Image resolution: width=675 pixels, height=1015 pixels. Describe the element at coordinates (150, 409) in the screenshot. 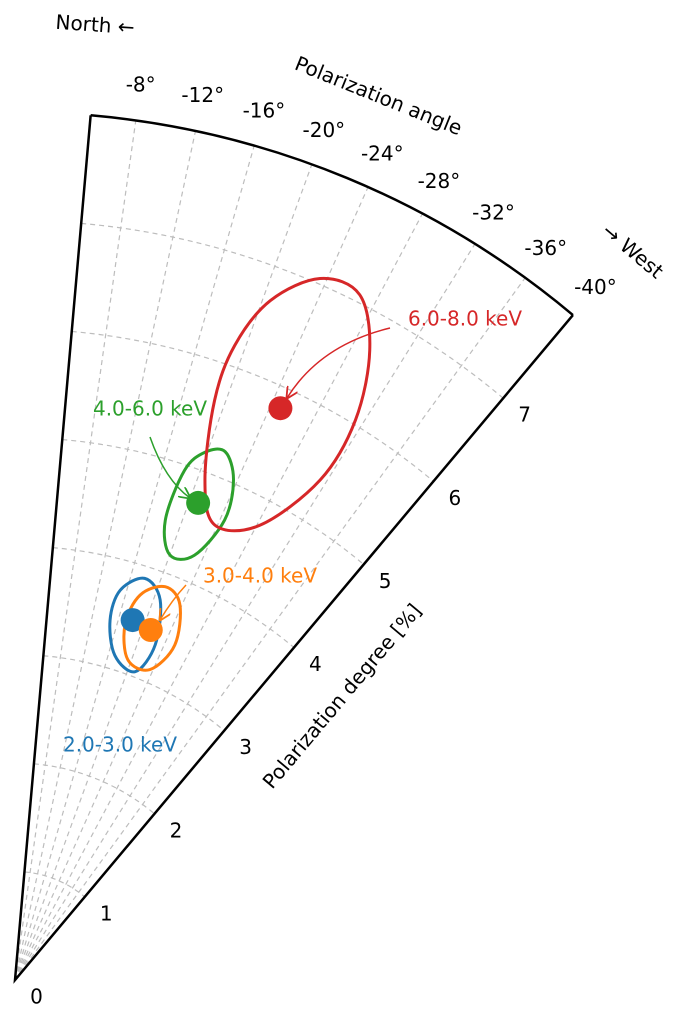

I see `legend-label: 4.0-6.0 keV` at that location.